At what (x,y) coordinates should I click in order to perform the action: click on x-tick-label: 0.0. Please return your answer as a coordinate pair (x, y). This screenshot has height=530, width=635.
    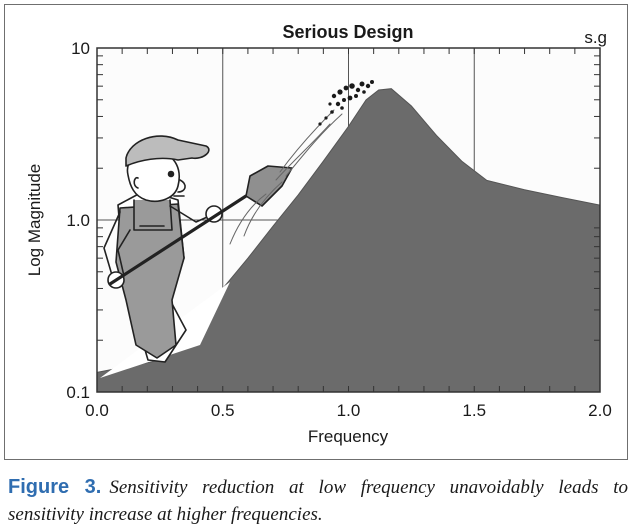
    Looking at the image, I should click on (97, 410).